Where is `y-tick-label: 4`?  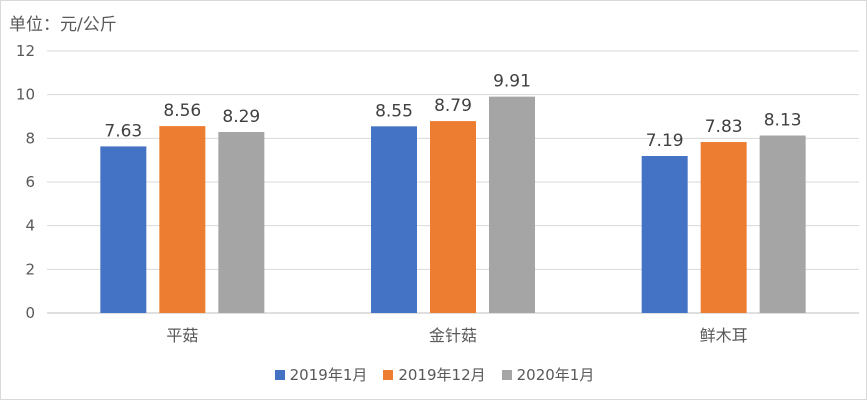
y-tick-label: 4 is located at coordinates (30, 226).